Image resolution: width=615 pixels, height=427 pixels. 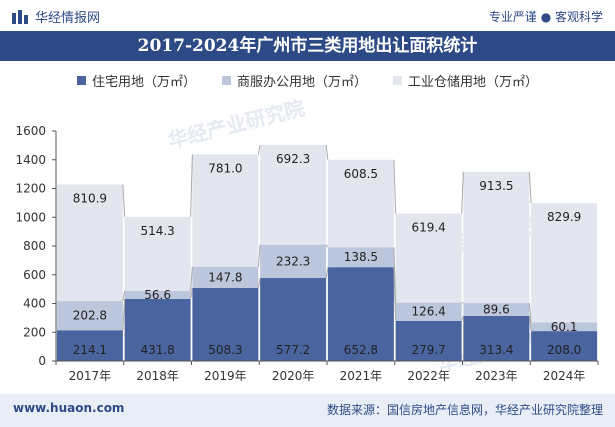 What do you see at coordinates (473, 82) in the screenshot?
I see `legend-label-industrial: 工业仓储用地（万㎡）` at bounding box center [473, 82].